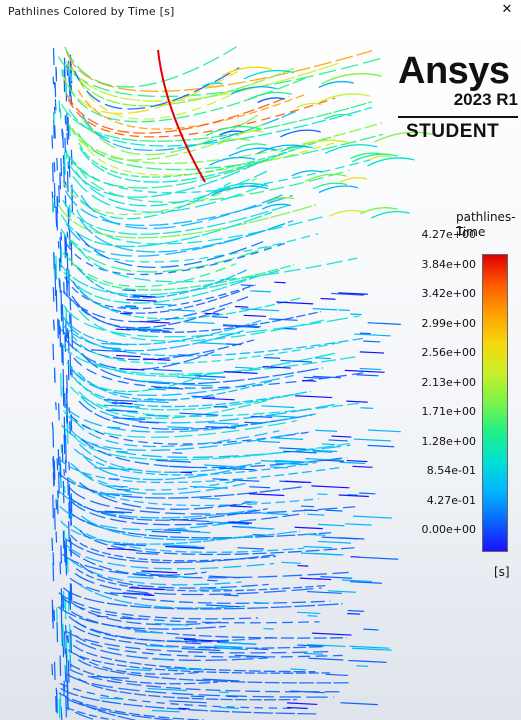  I want to click on window-titlebar: Pathlines Colored by Time [s] ✕, so click(260, 11).